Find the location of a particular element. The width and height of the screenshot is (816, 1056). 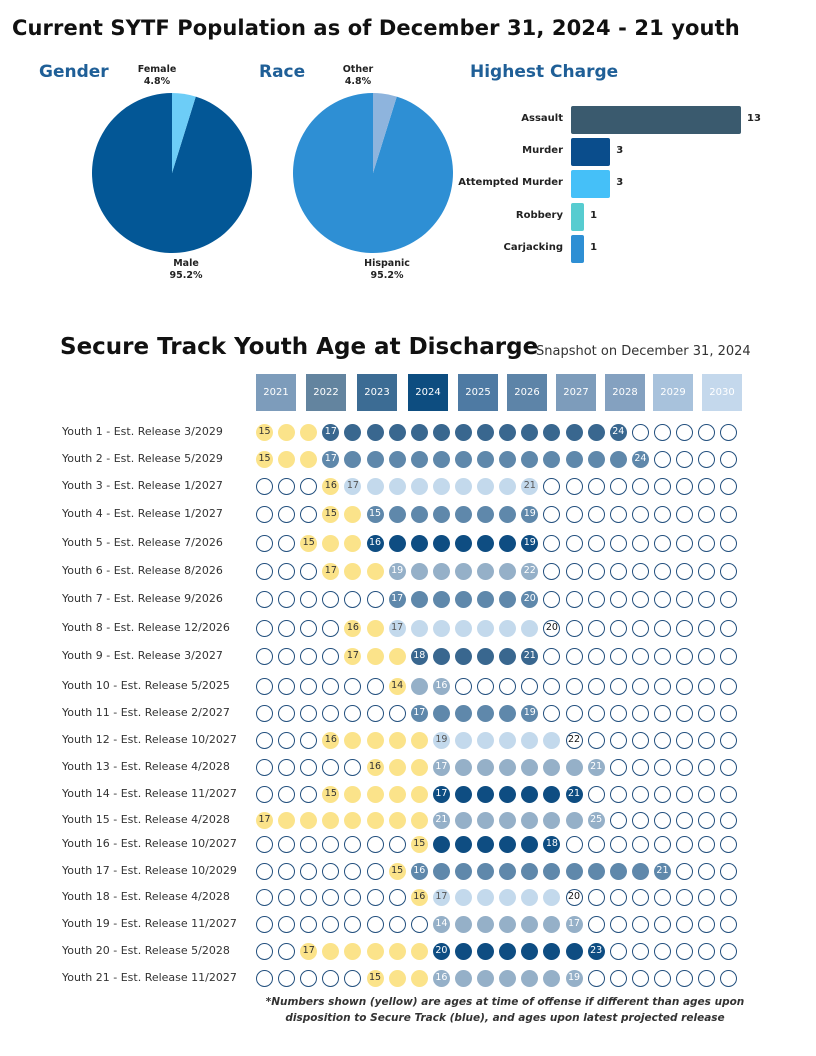

youth-row-label: Youth 11 - Est. Release 2/2027 is located at coordinates (146, 712).